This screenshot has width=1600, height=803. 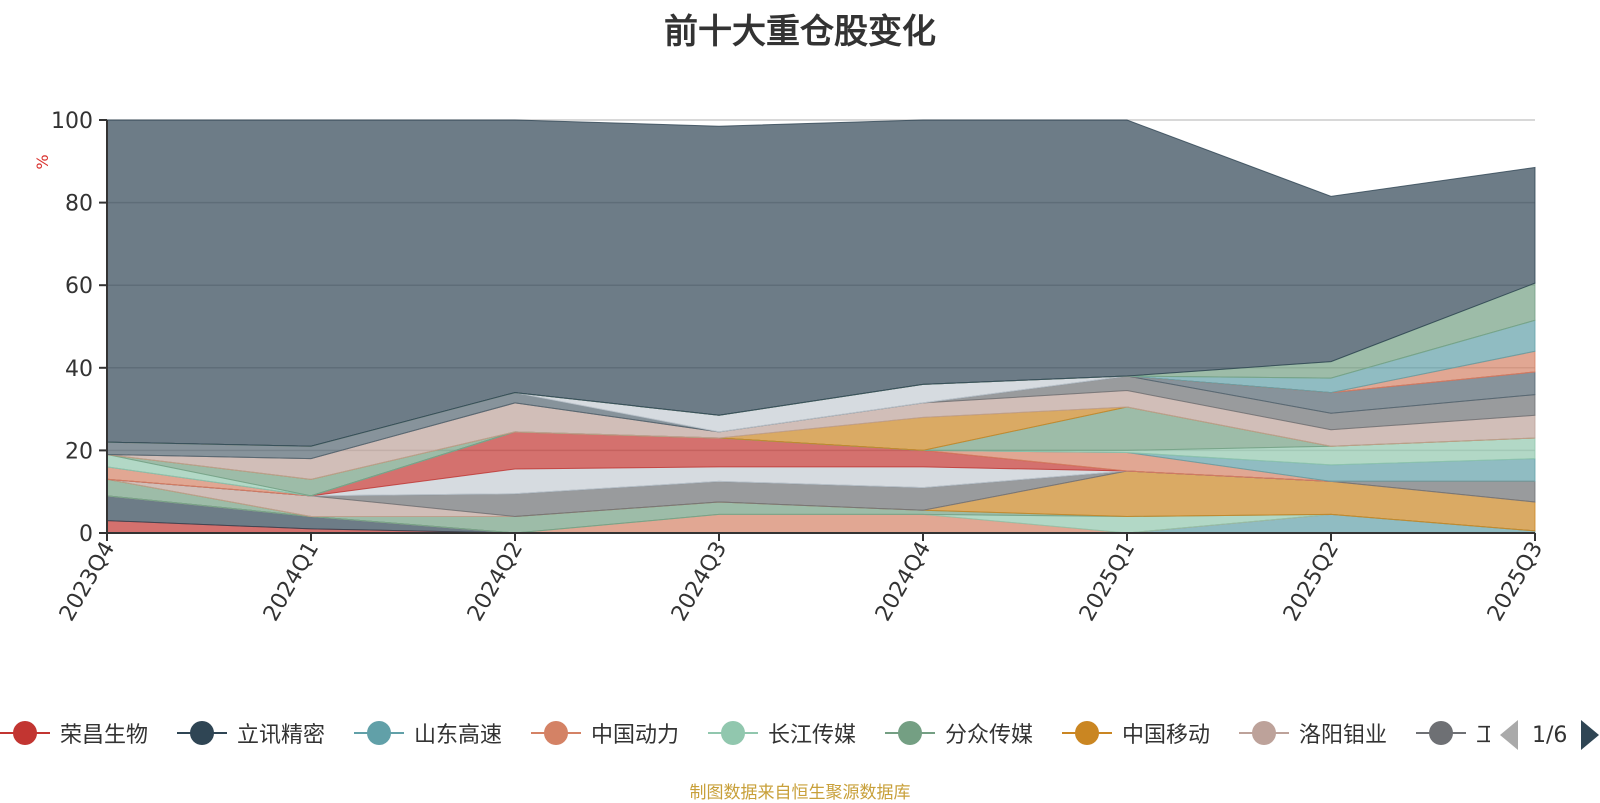 I want to click on legend-item: 长江传媒, so click(x=782, y=733).